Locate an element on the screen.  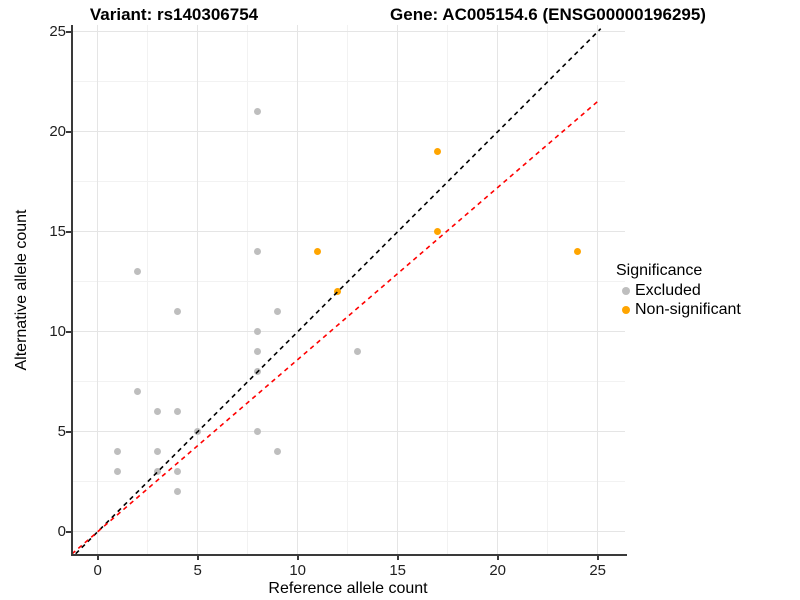
y-axis-title: Alternative allele count is located at coordinates (21, 290).